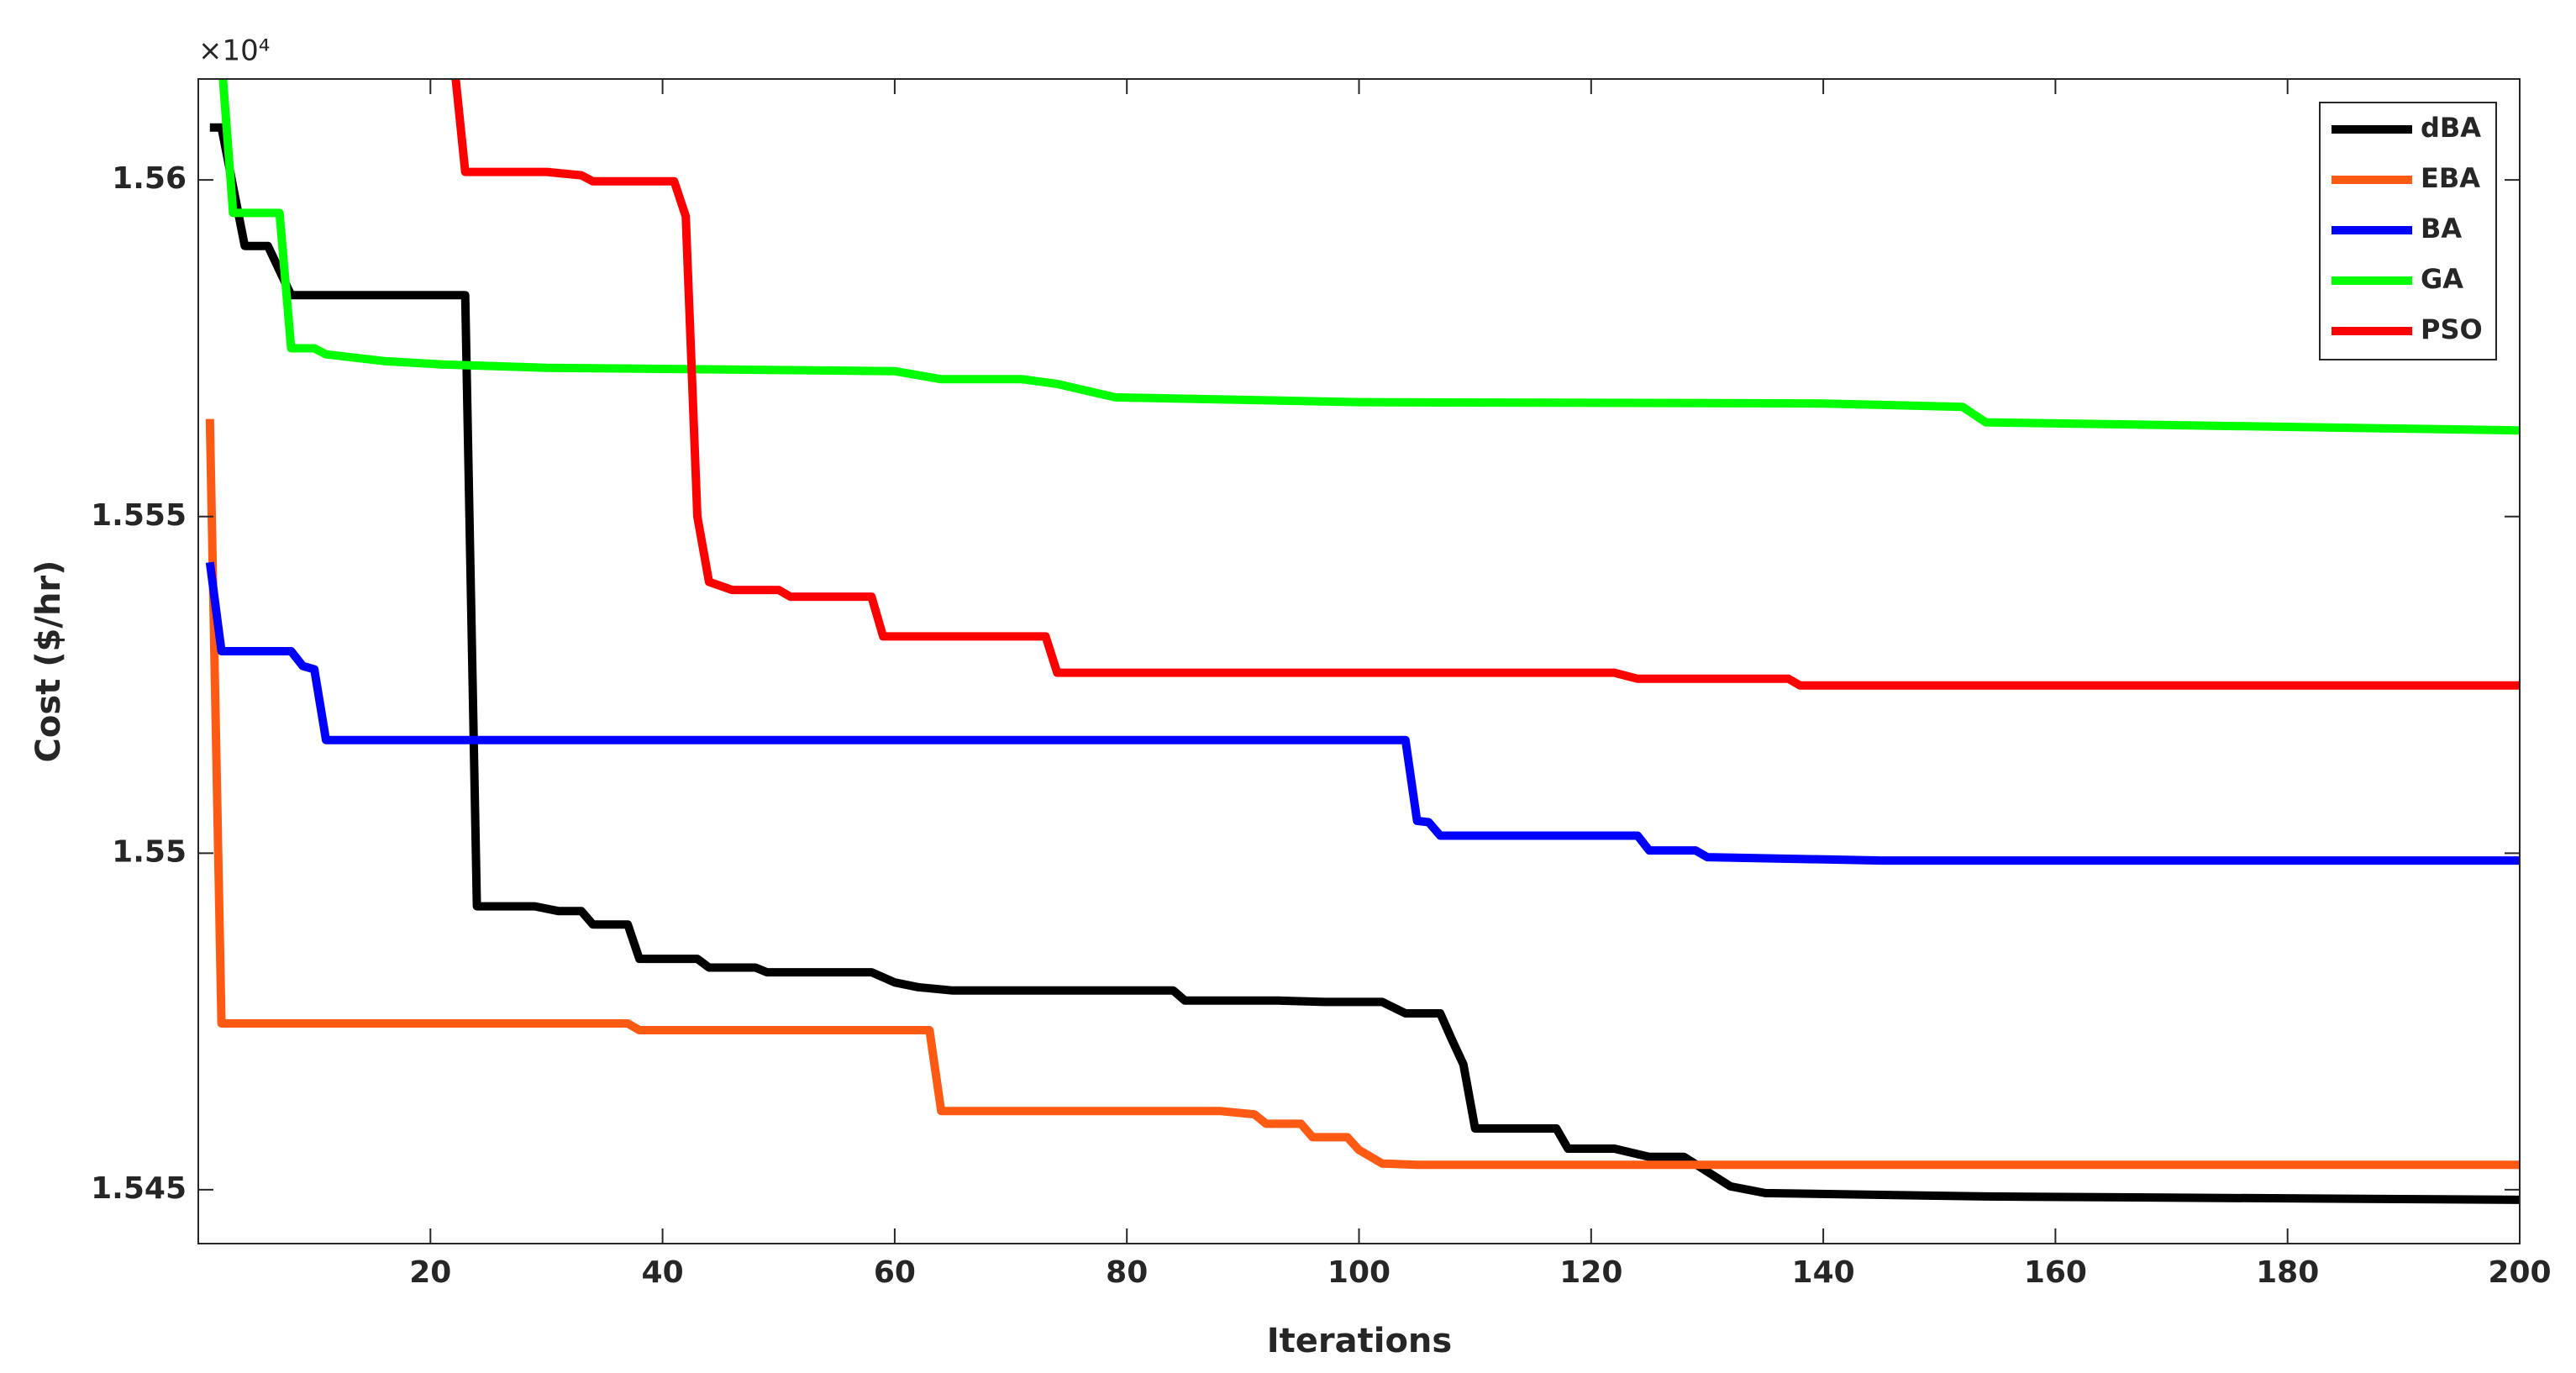  Describe the element at coordinates (2055, 1273) in the screenshot. I see `x-tick-label: 160` at that location.